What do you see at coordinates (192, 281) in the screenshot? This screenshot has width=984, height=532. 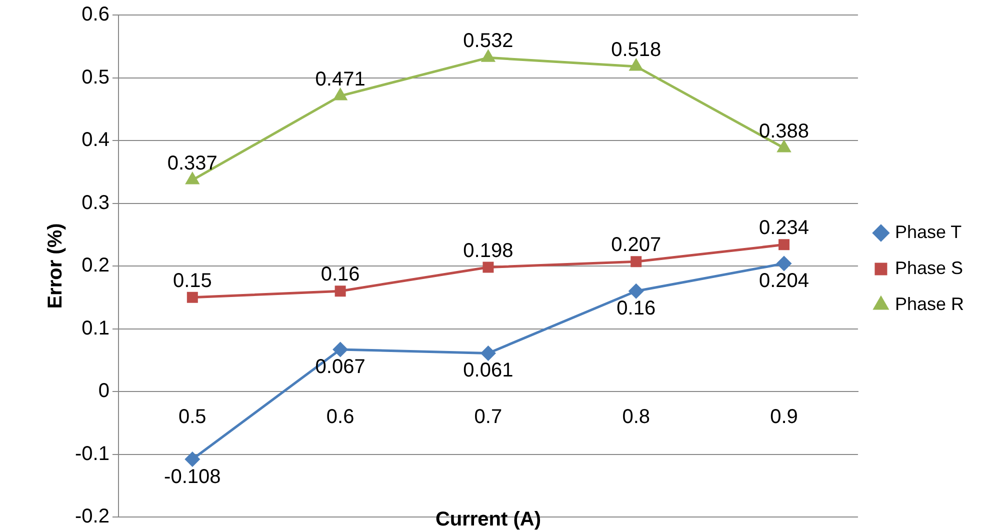 I see `data-label: 0.15` at bounding box center [192, 281].